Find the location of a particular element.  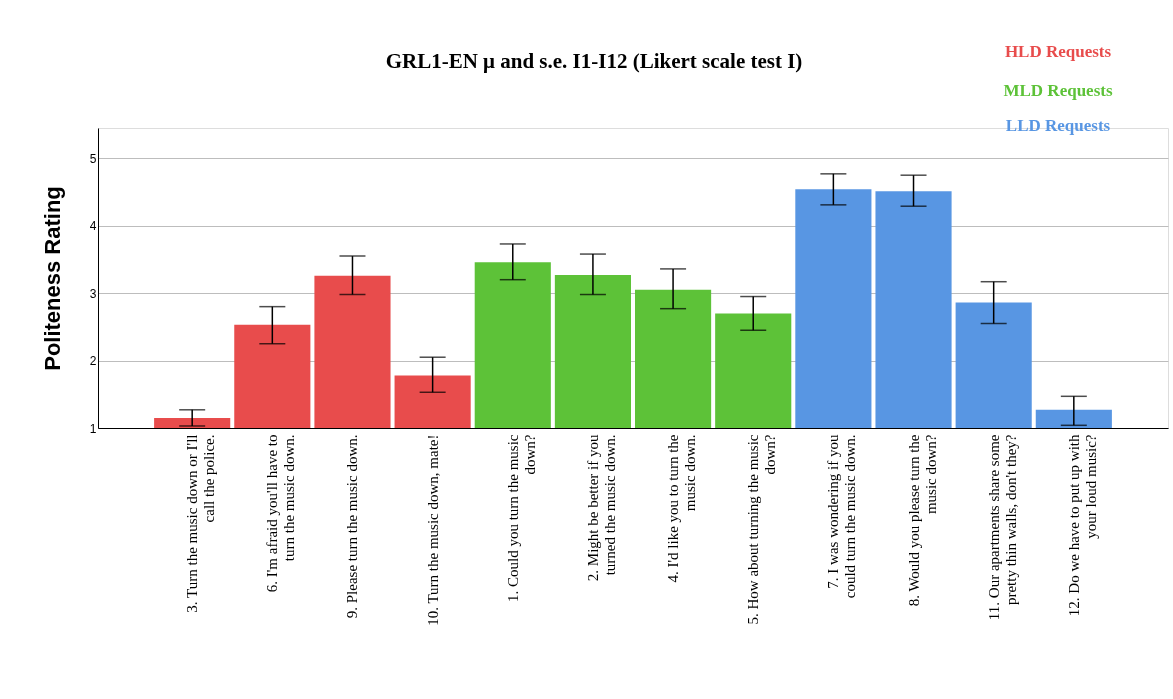

x-tick-label: 4. I'd like you to turn the music down. is located at coordinates (682, 508).